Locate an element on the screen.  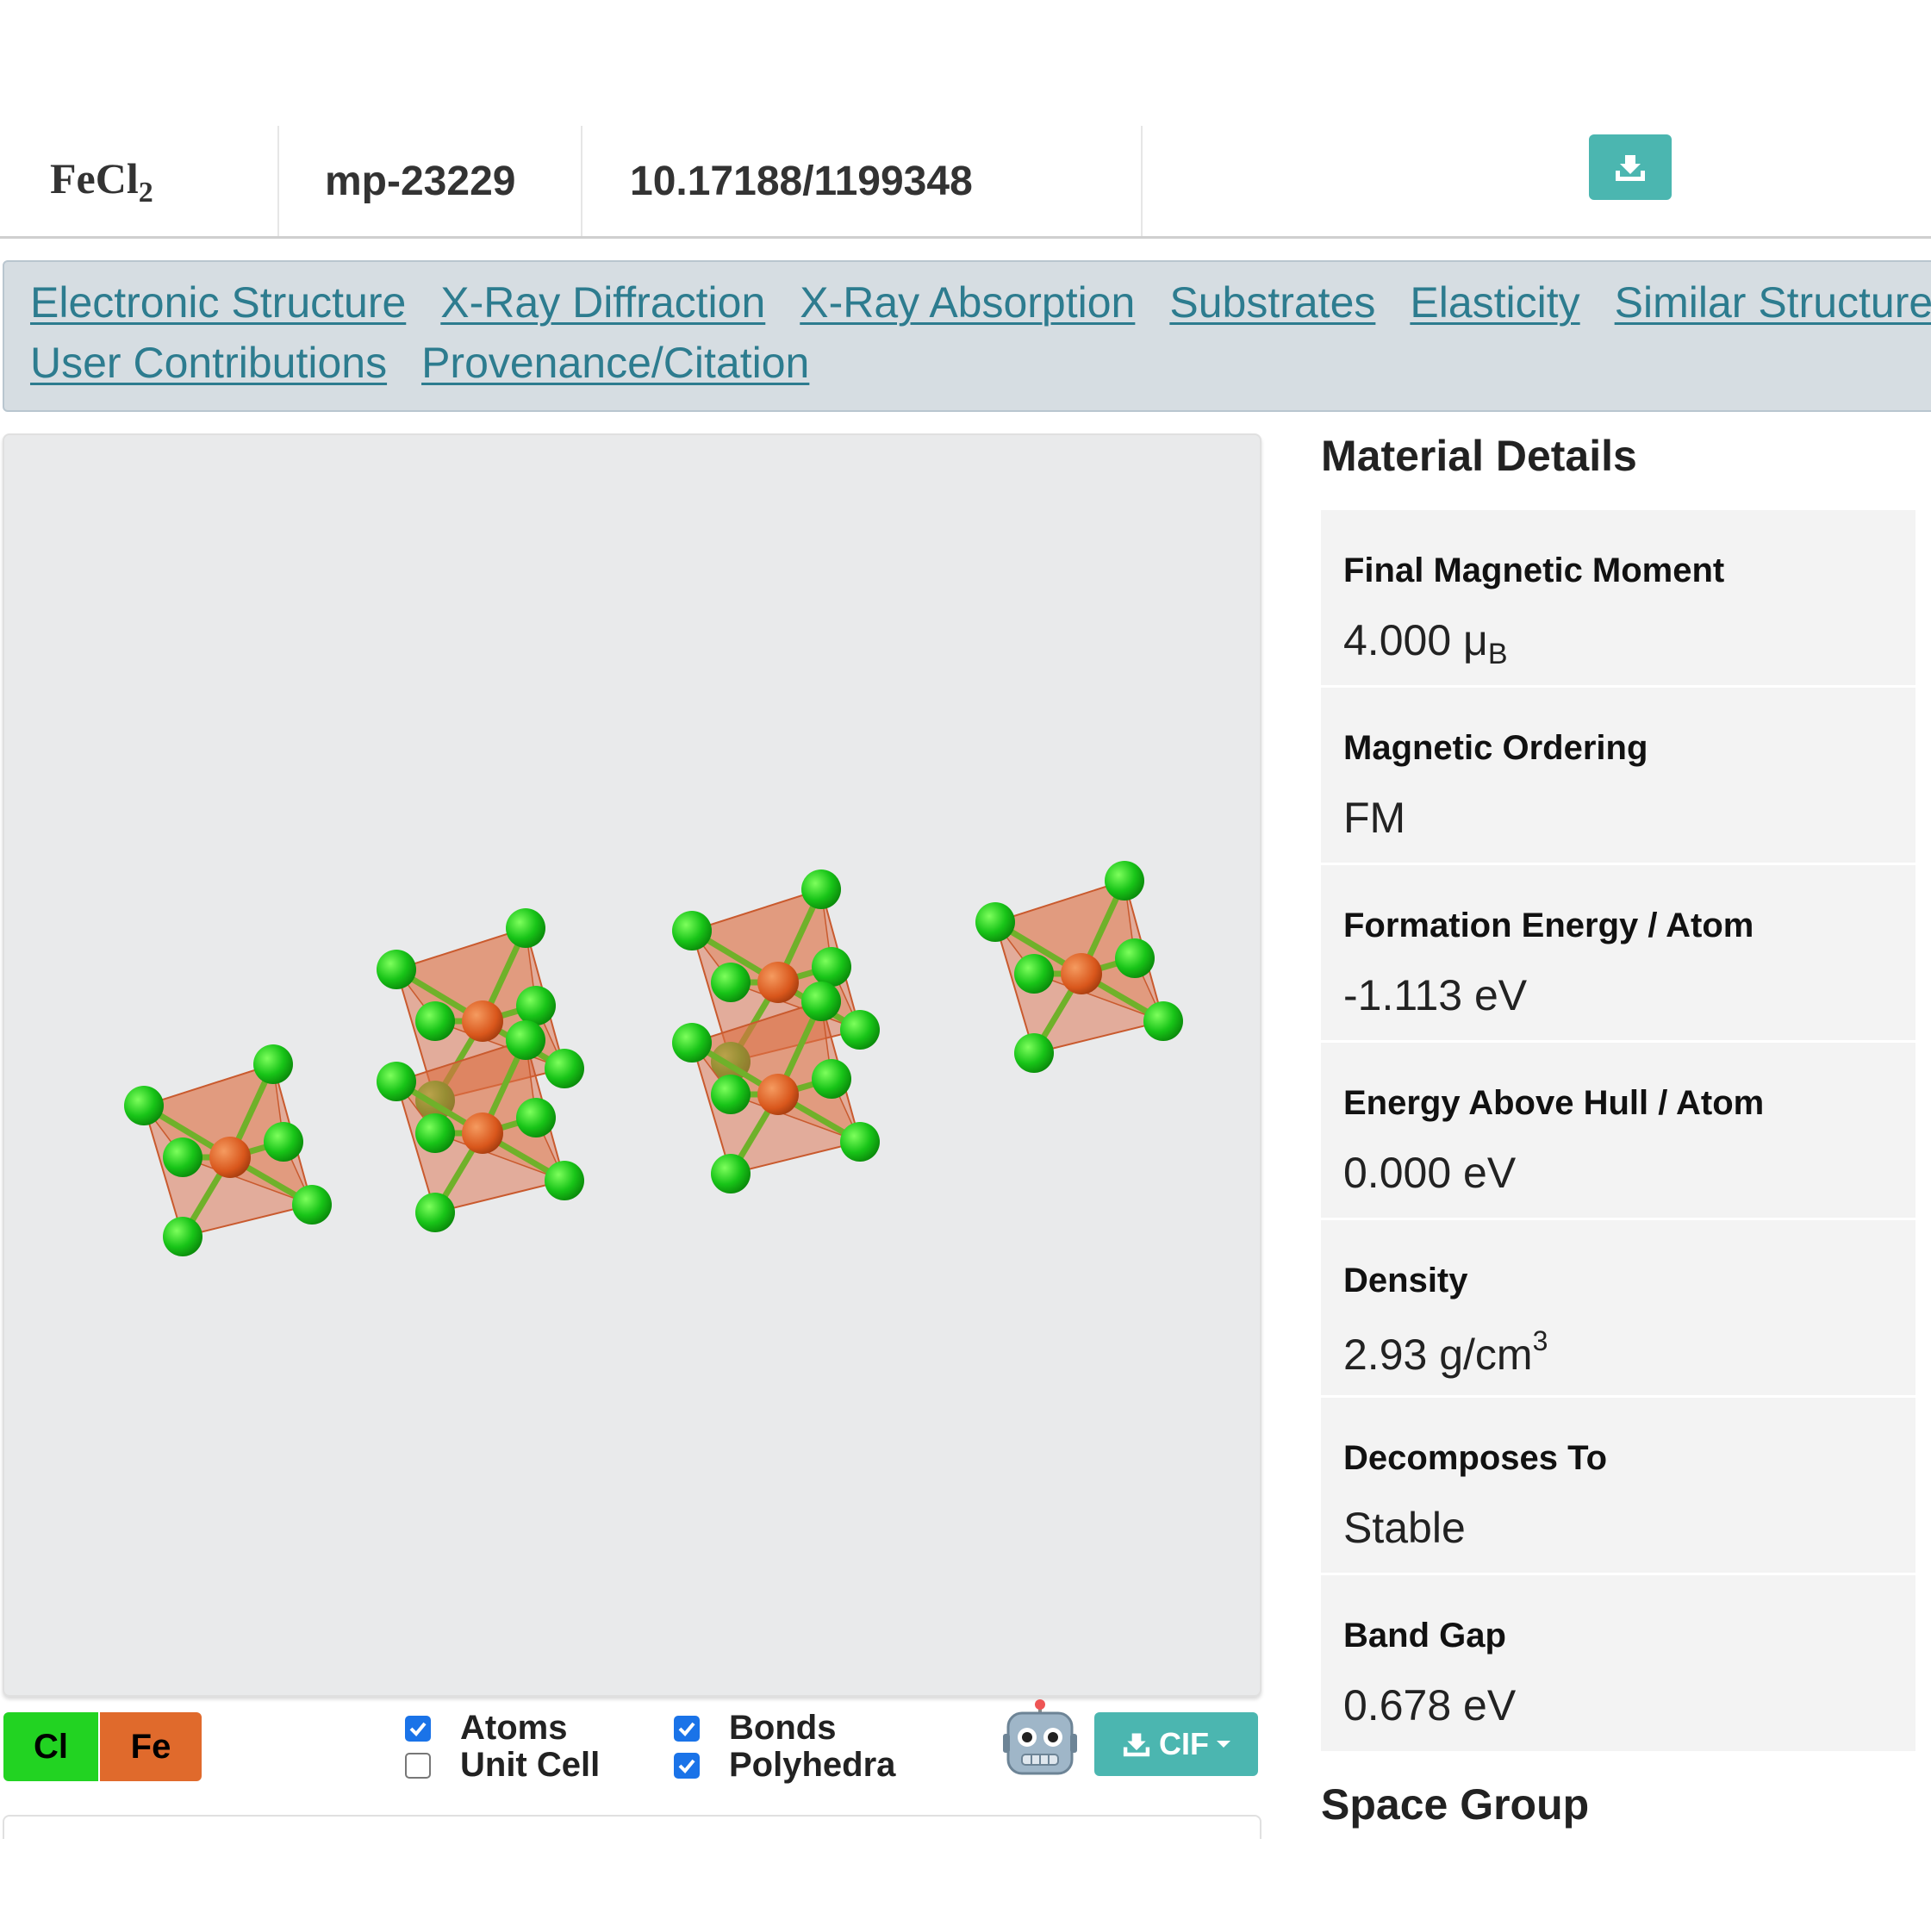
prop-band-gap: Band Gap 0.678 eV is located at coordinates (1618, 1664).